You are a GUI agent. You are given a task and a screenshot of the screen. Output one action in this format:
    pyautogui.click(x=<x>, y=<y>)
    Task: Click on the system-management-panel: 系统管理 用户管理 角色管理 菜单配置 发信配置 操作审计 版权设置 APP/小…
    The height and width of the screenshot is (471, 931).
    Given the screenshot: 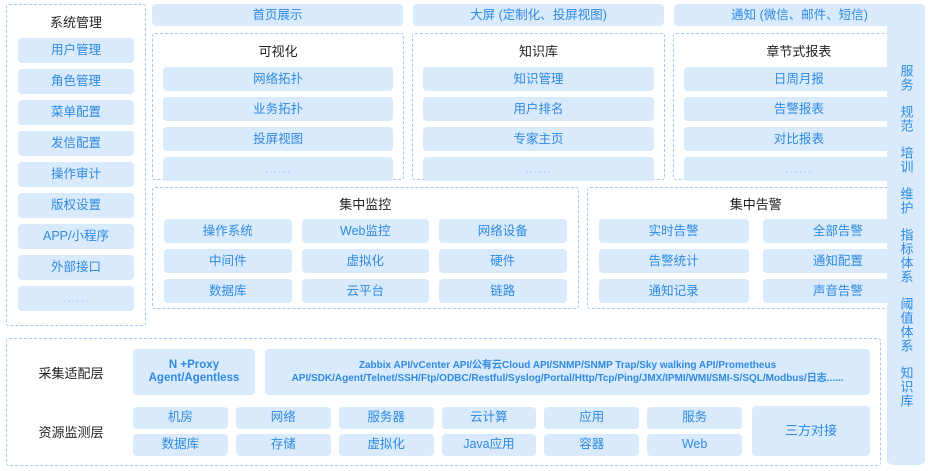 What is the action you would take?
    pyautogui.click(x=76, y=165)
    